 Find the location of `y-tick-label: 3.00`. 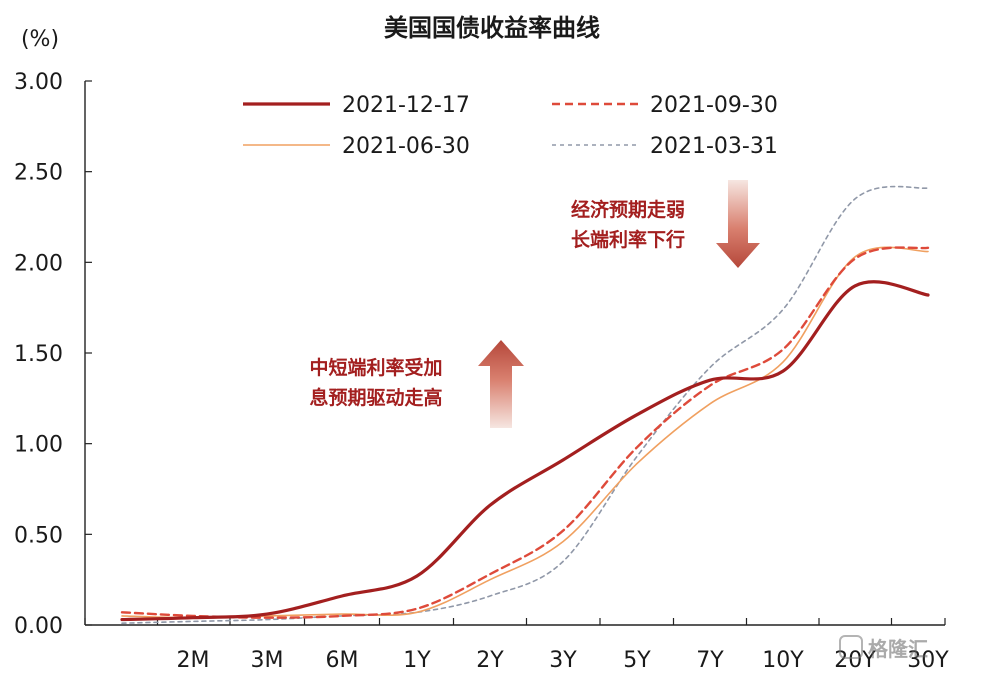

y-tick-label: 3.00 is located at coordinates (38, 82).